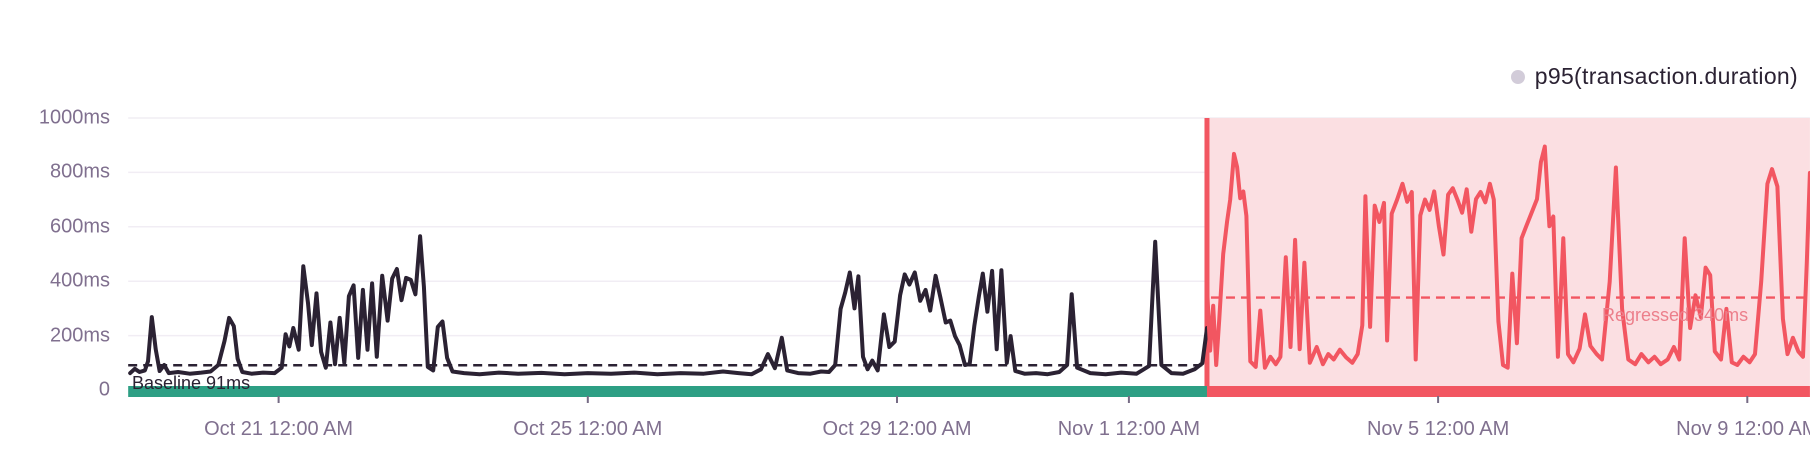 This screenshot has height=466, width=1810. I want to click on y-axis-label: 600ms, so click(79, 226).